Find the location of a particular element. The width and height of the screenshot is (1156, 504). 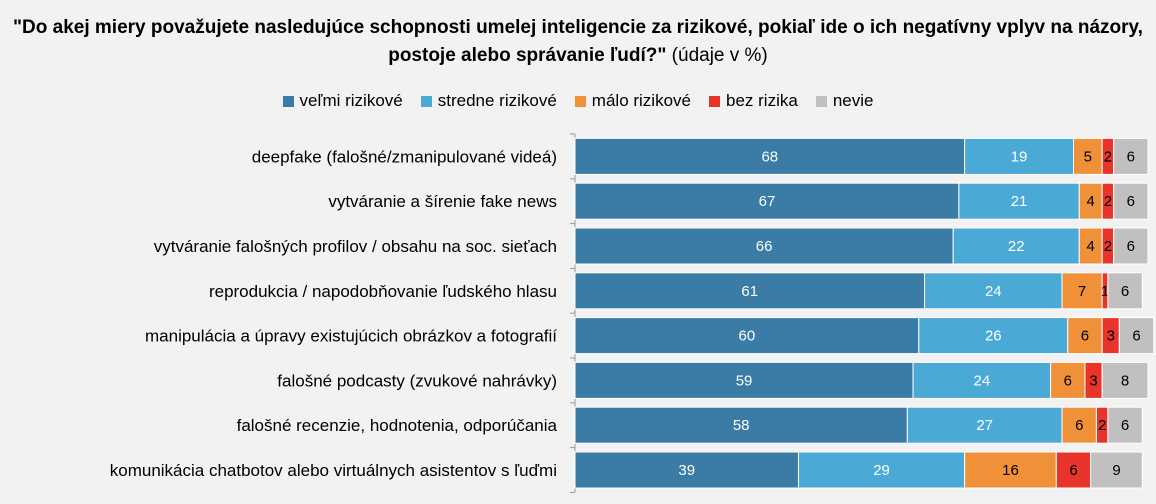

category-label: falošné podcasty (zvukové nahrávky) is located at coordinates (417, 380).